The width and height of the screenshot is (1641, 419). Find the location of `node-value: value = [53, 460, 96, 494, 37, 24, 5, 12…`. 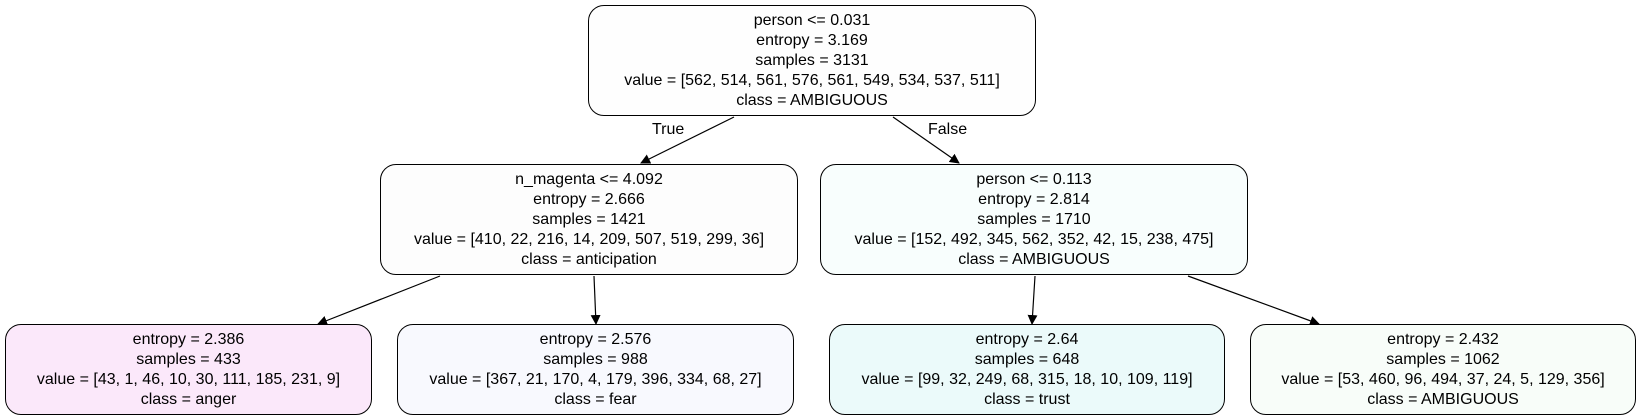

node-value: value = [53, 460, 96, 494, 37, 24, 5, 12… is located at coordinates (1443, 379).